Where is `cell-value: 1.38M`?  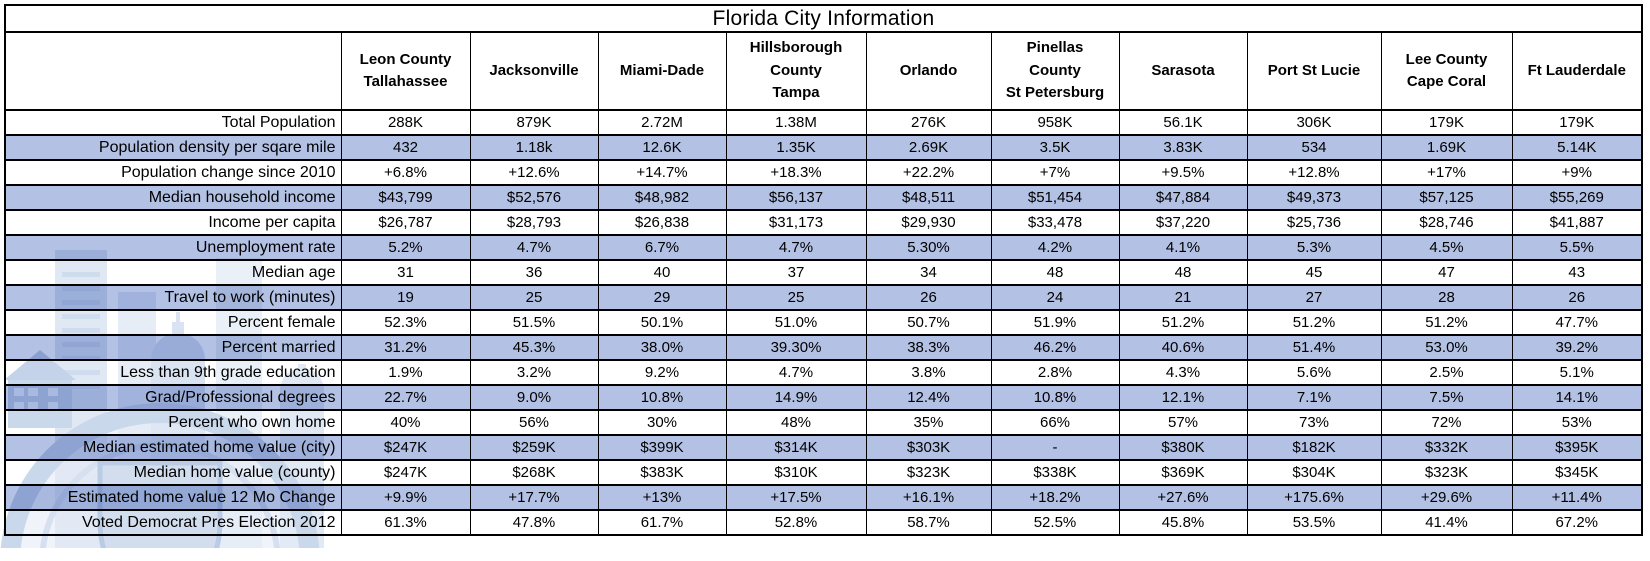
cell-value: 1.38M is located at coordinates (796, 122).